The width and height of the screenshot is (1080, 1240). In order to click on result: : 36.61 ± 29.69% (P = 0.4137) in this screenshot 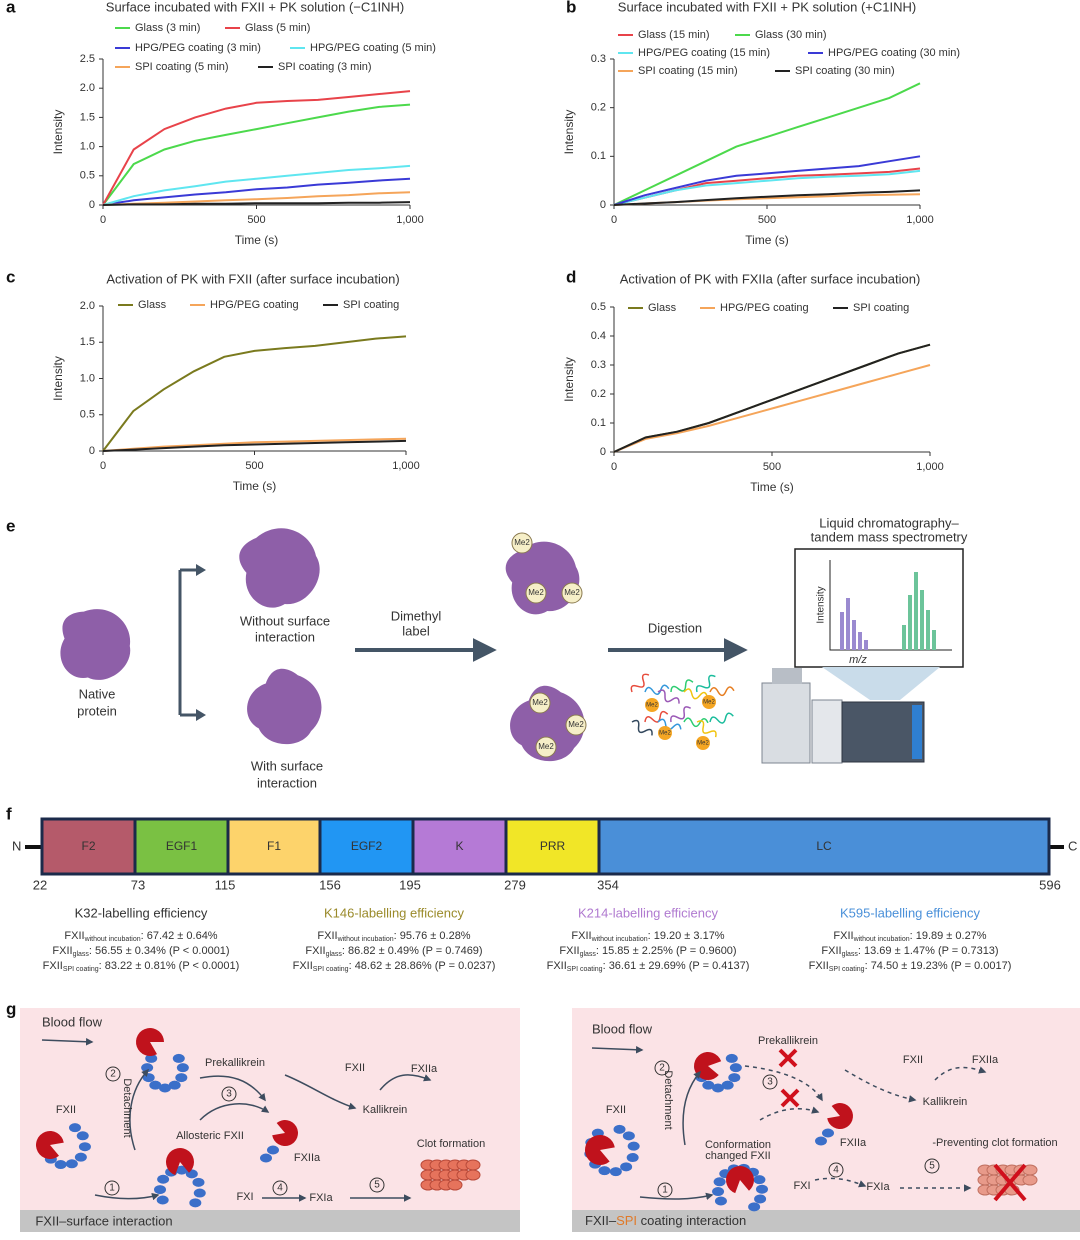, I will do `click(676, 966)`.